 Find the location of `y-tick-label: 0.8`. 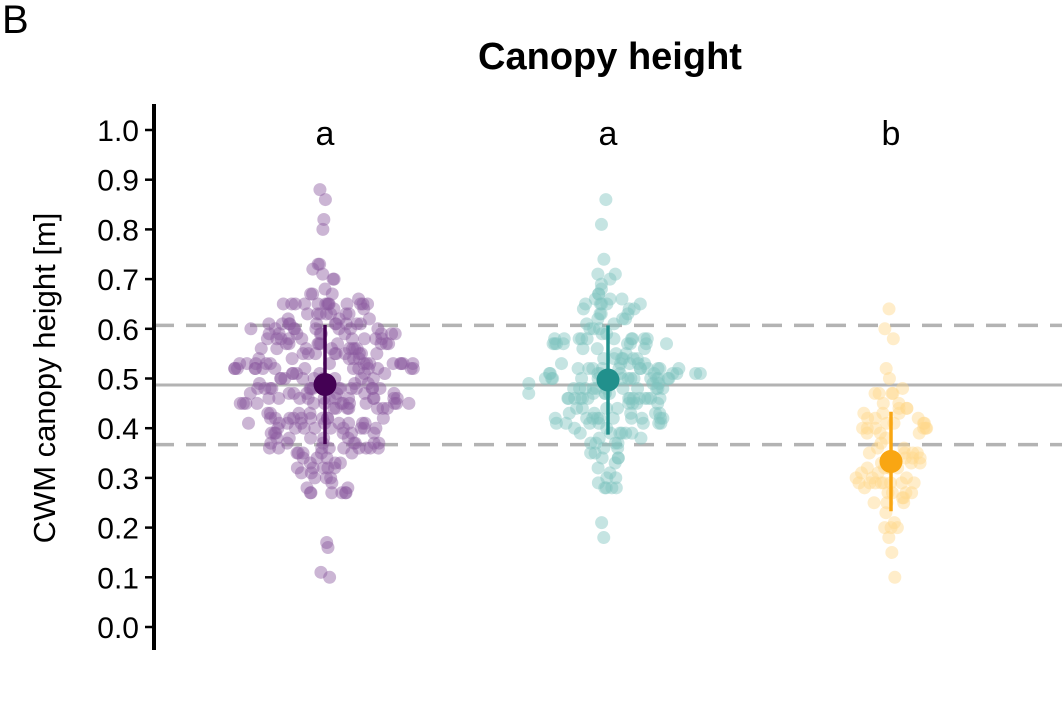

y-tick-label: 0.8 is located at coordinates (118, 230).